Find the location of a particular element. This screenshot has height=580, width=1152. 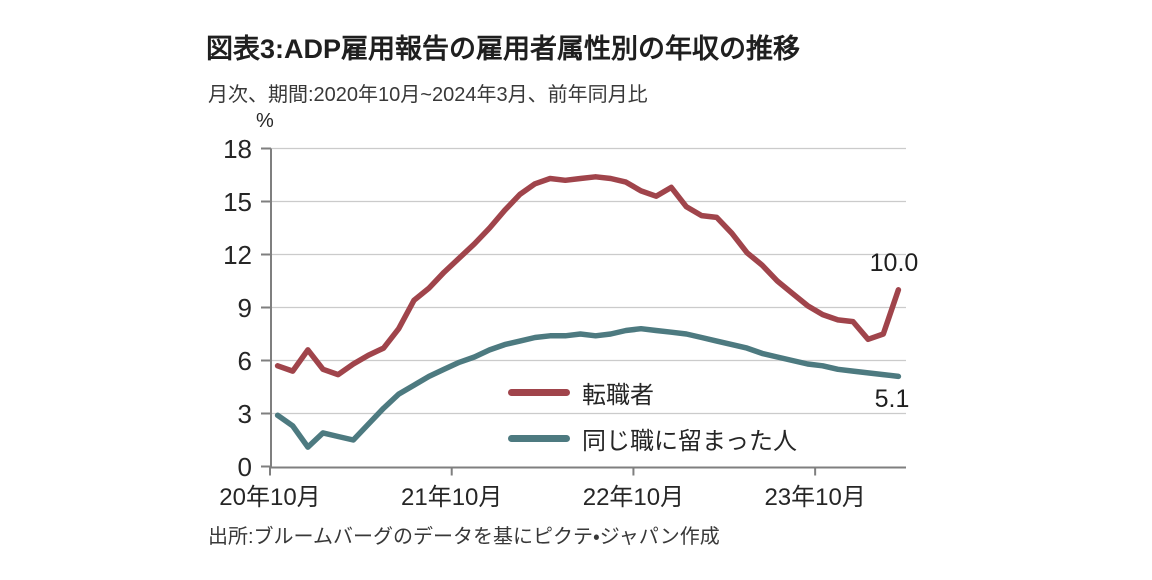

chart-subtitle: 月次、期間:2020年10月~2024年3月、前年同月比 is located at coordinates (428, 95).